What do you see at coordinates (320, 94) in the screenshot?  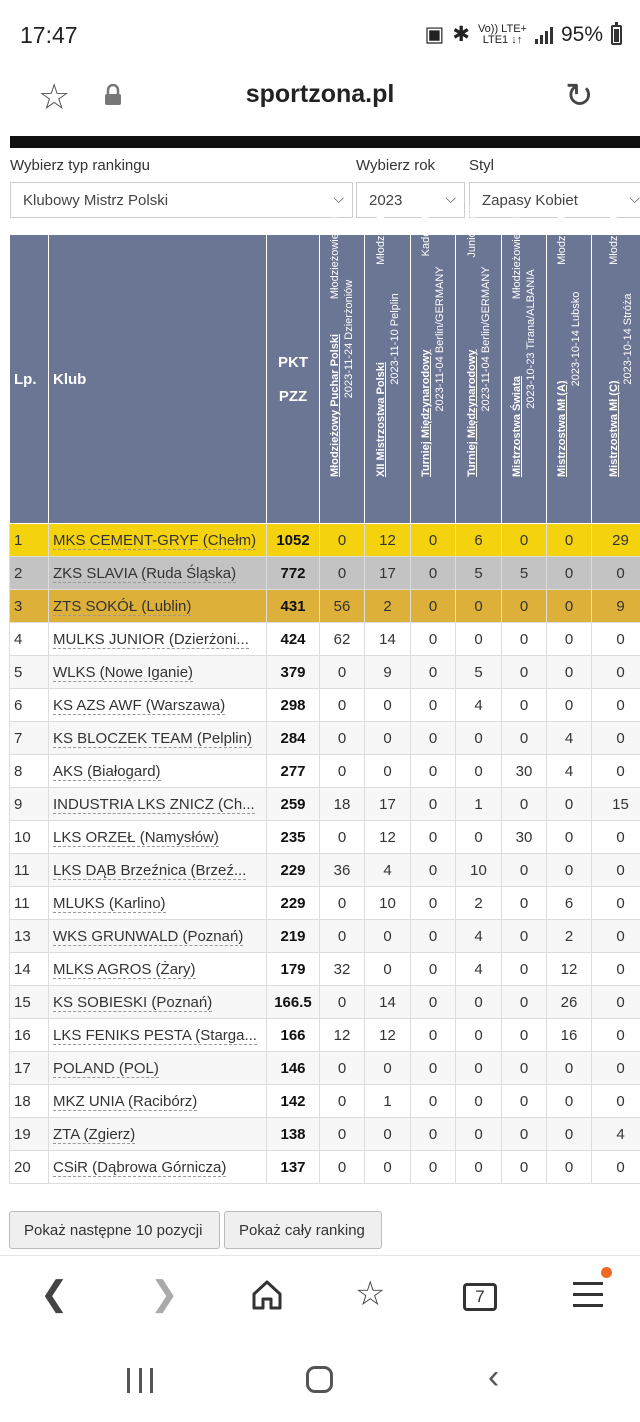 I see `url-bar: sportzona.pl` at bounding box center [320, 94].